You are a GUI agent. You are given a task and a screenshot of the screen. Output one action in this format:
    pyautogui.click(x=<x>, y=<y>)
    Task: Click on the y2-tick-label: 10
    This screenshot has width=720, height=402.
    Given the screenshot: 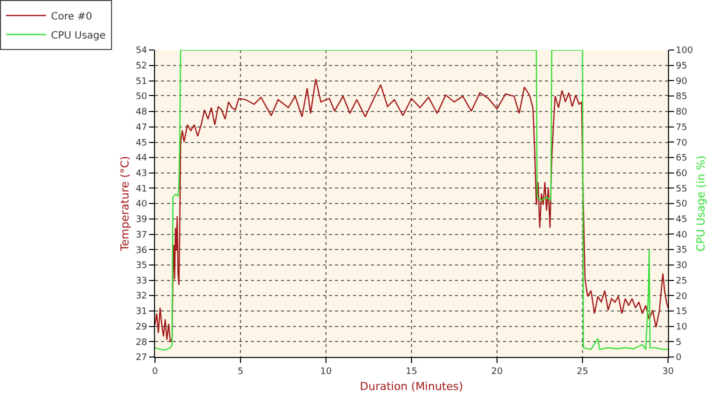 What is the action you would take?
    pyautogui.click(x=682, y=327)
    